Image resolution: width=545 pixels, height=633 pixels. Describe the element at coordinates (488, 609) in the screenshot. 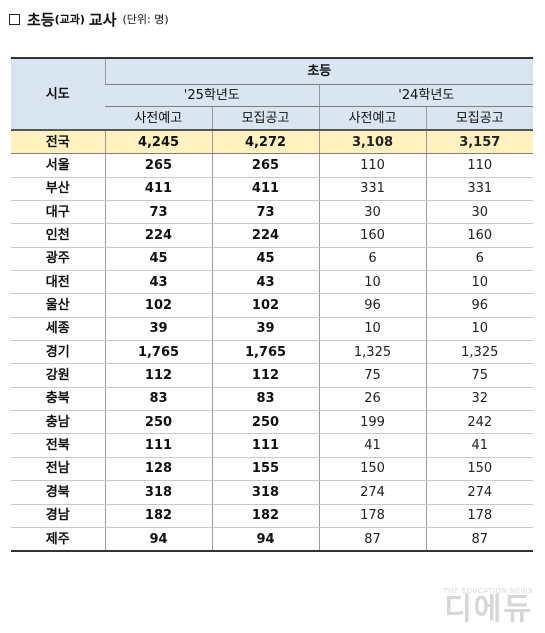

I see `watermark-big-text: 디에듀` at that location.